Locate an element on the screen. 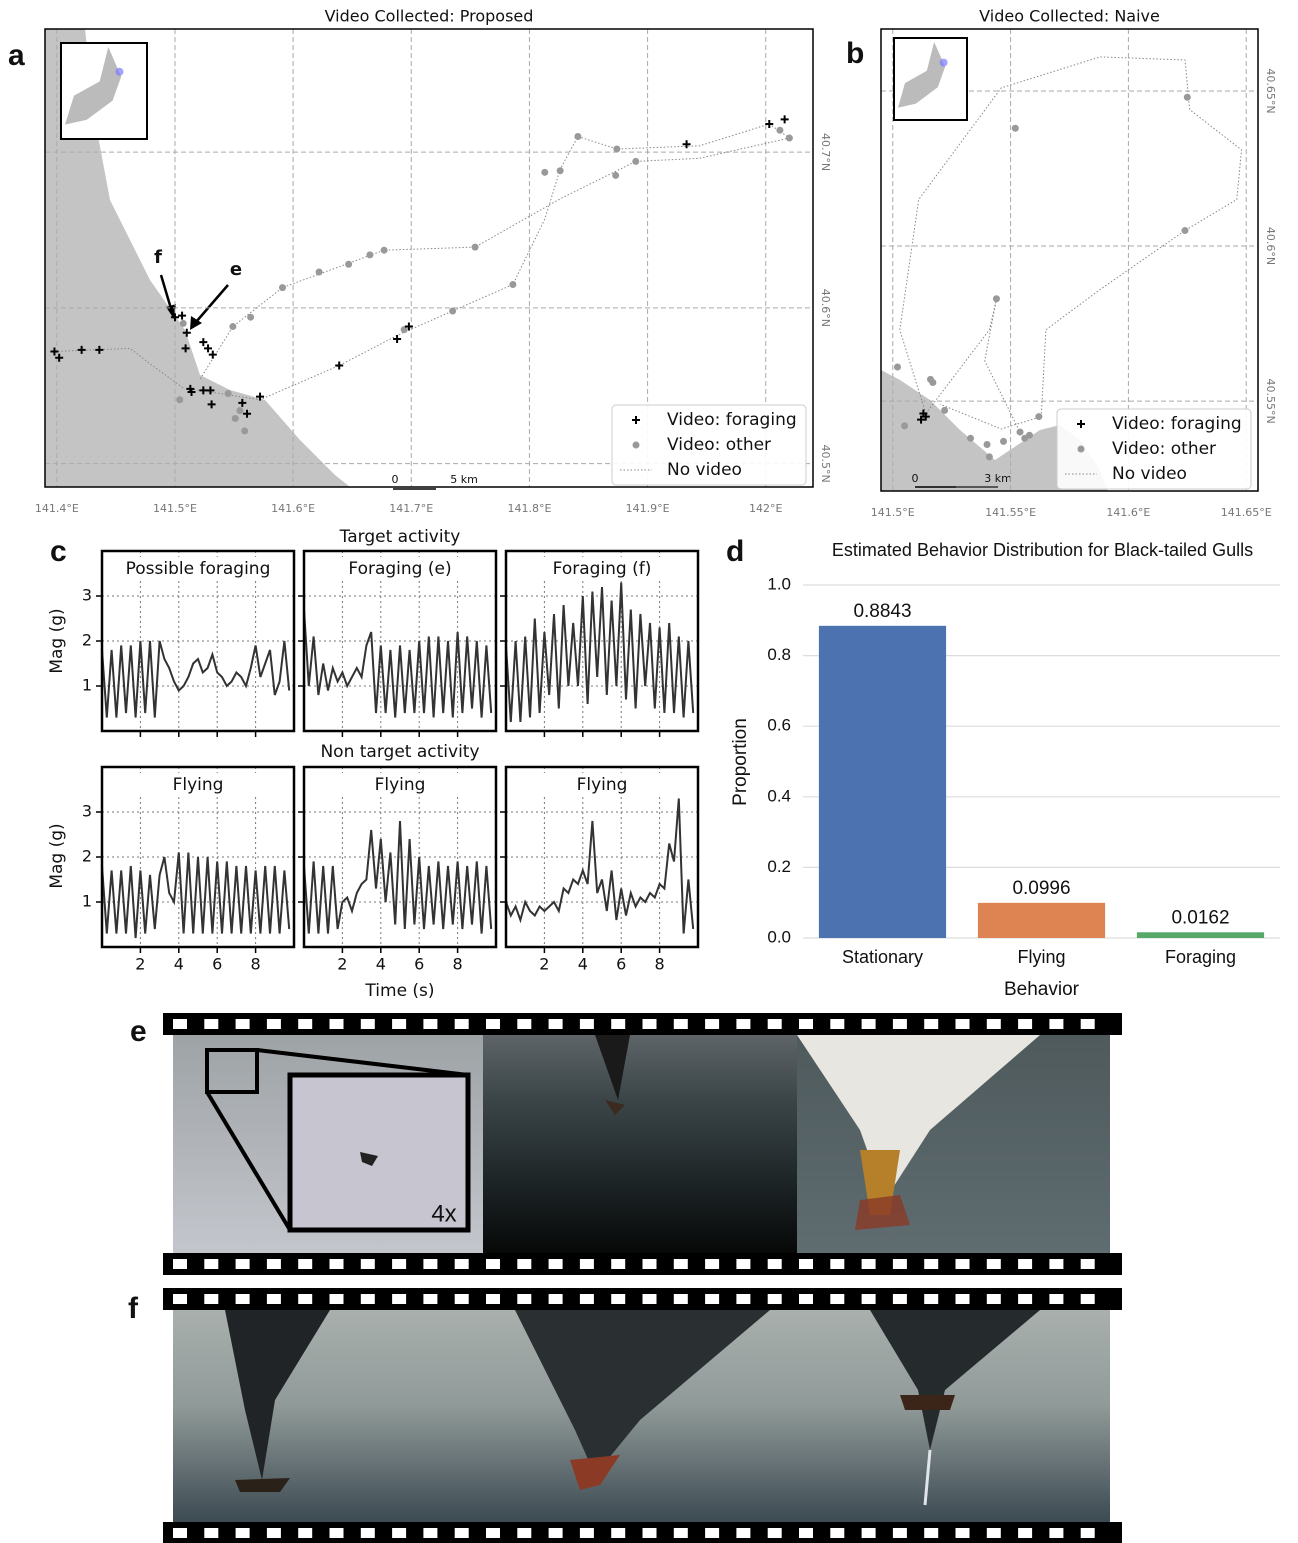 The height and width of the screenshot is (1543, 1298). y-tick-label: 40.6°N is located at coordinates (1270, 246).